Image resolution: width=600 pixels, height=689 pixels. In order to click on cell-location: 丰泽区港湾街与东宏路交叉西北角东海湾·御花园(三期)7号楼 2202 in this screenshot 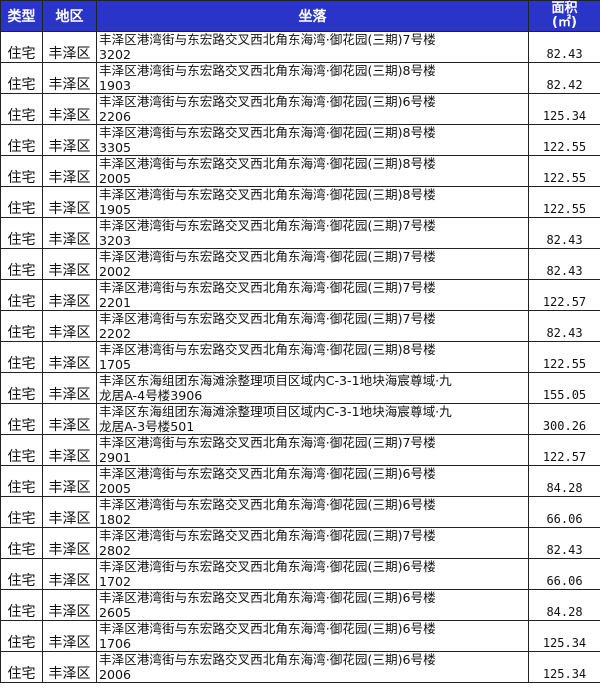, I will do `click(312, 326)`.